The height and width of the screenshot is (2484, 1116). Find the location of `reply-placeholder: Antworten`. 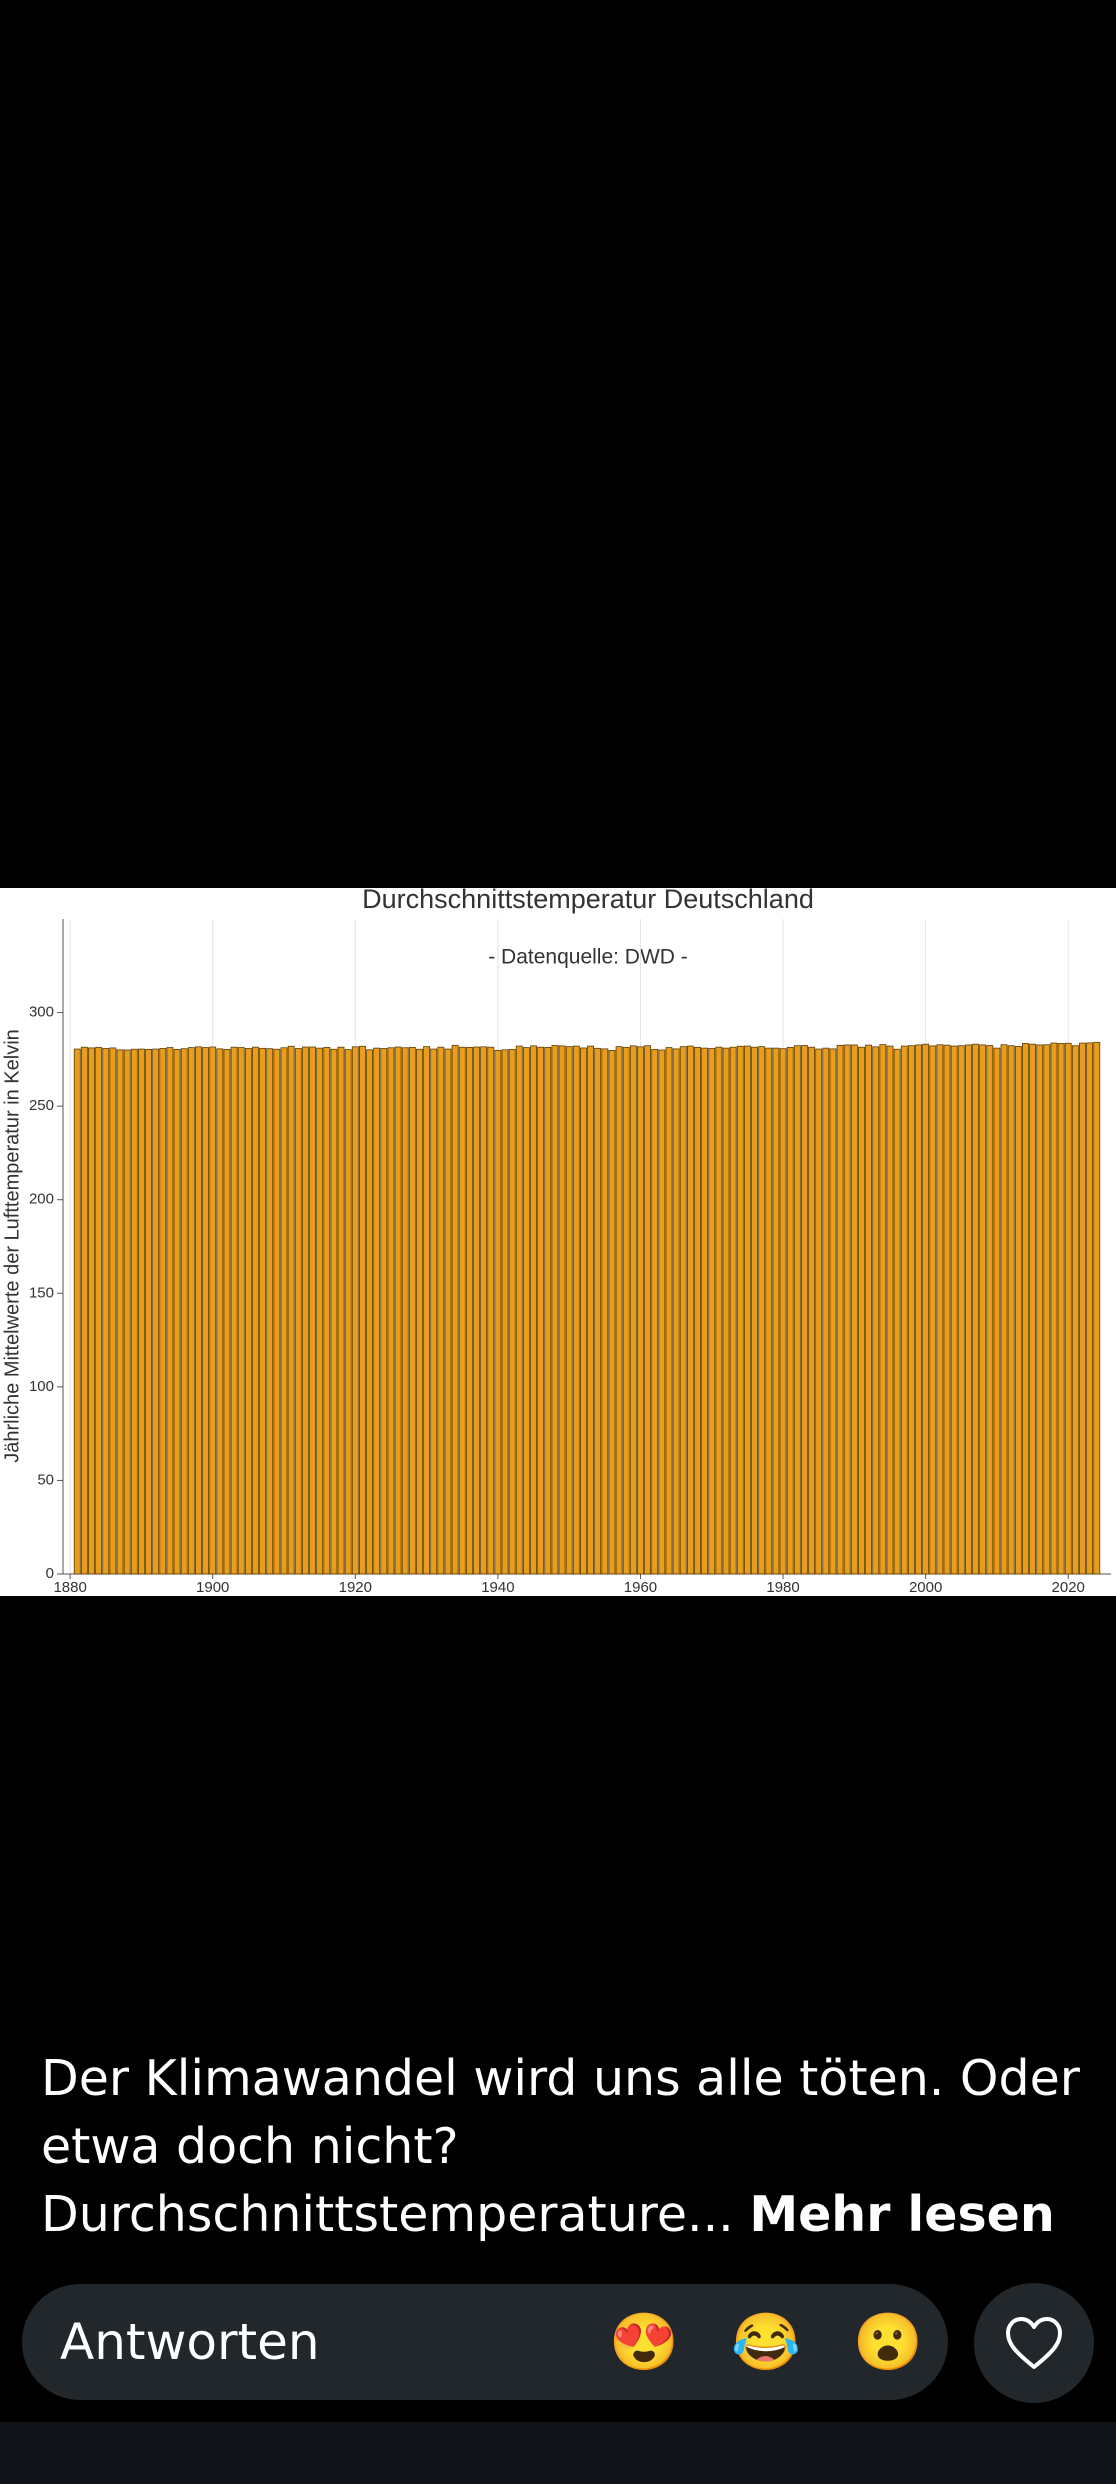

reply-placeholder: Antworten is located at coordinates (190, 2342).